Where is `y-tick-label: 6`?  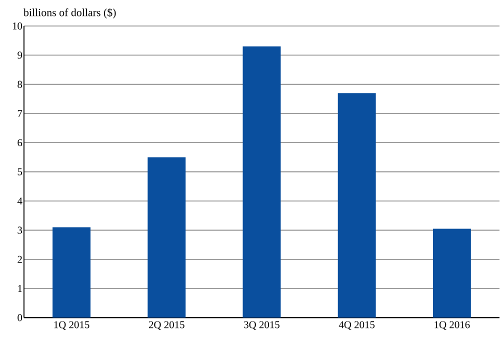
y-tick-label: 6 is located at coordinates (20, 142).